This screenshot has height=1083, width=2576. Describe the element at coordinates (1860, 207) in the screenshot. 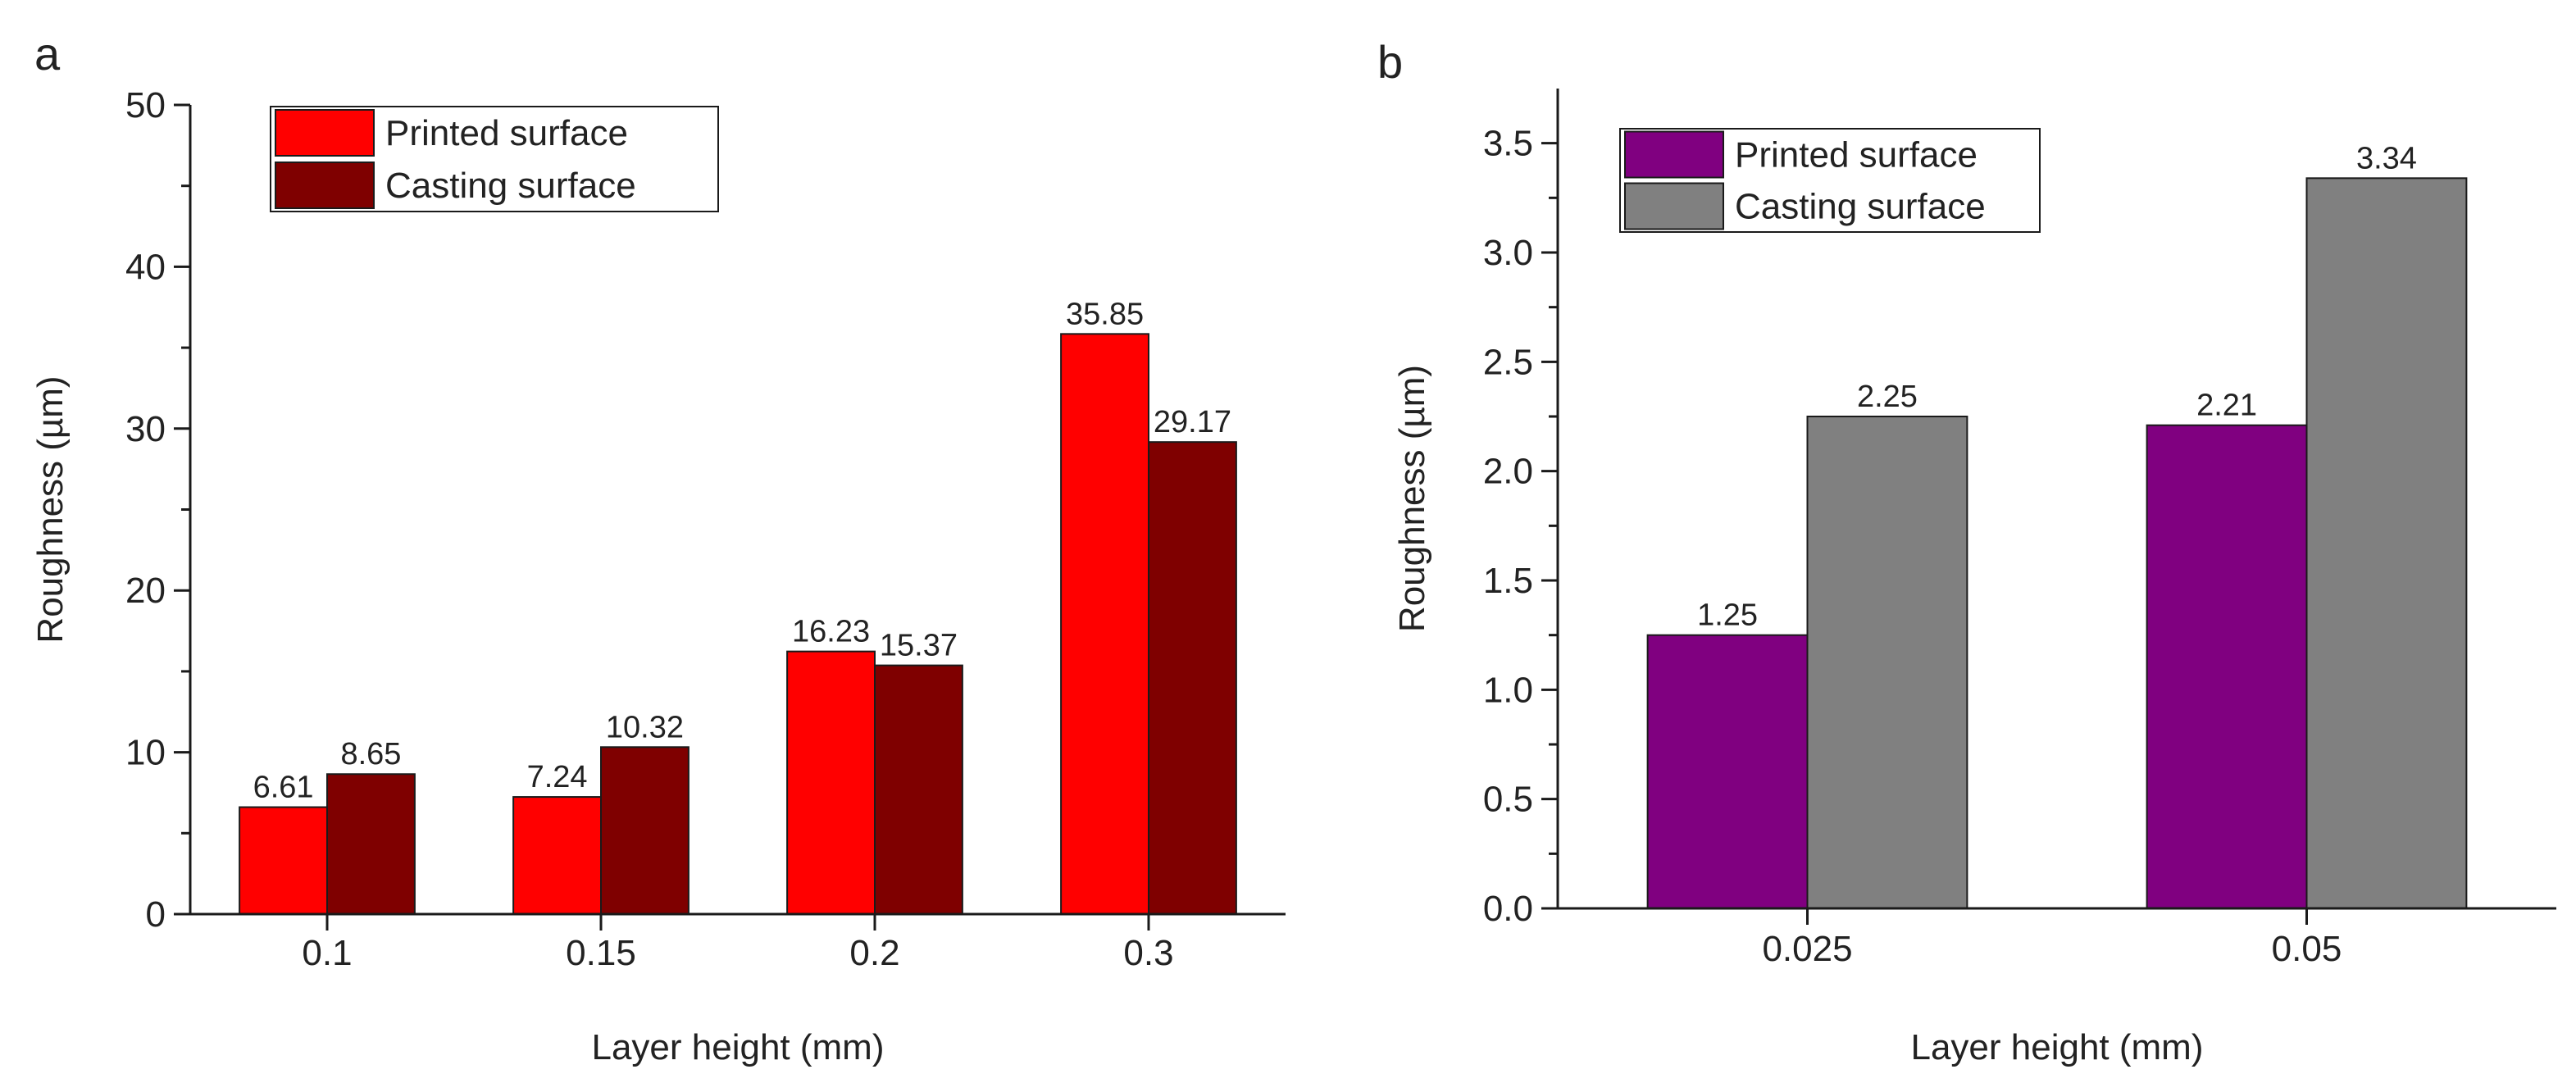

I see `panel-b-legend-label-1: Casting surface` at that location.